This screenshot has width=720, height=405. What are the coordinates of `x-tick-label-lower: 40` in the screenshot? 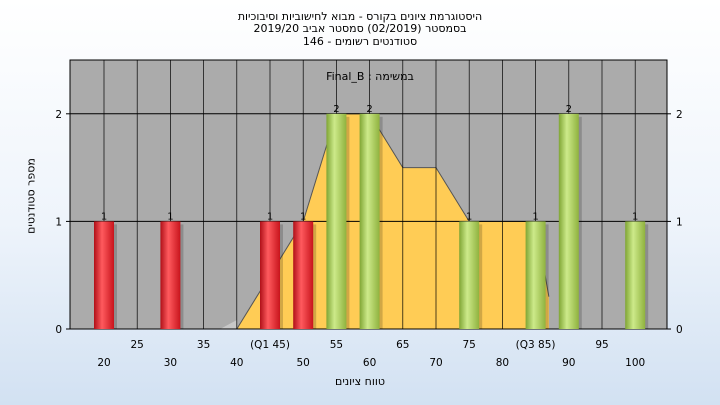 It's located at (236, 363).